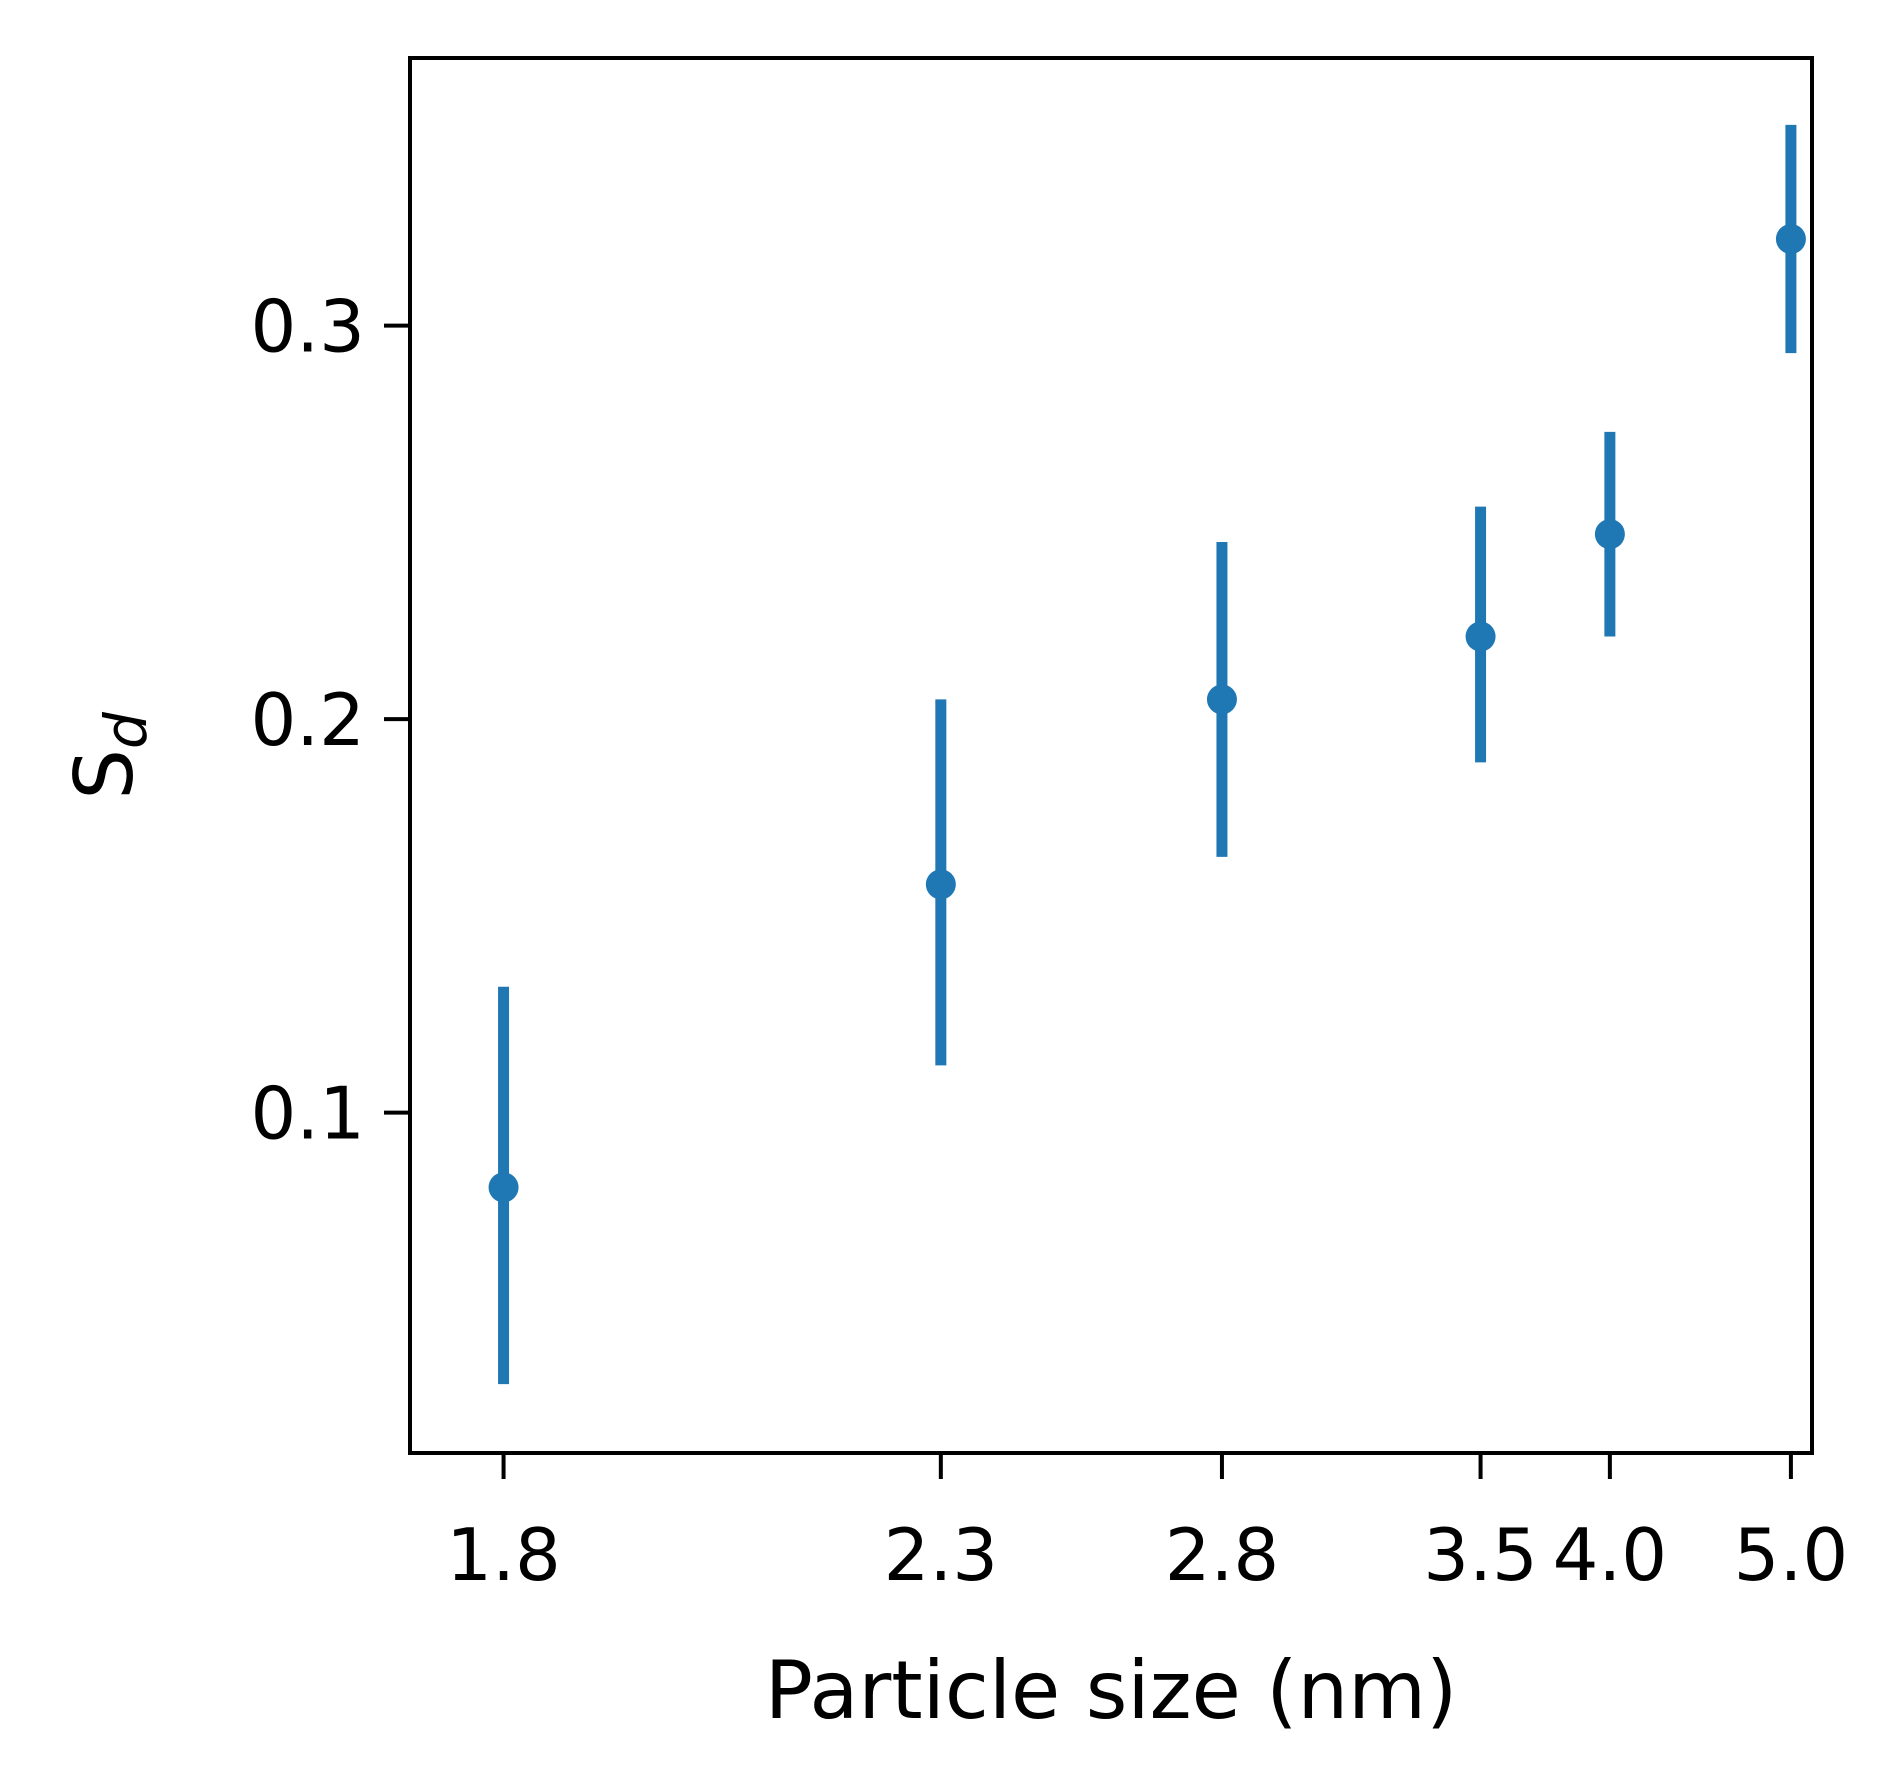 Image resolution: width=1878 pixels, height=1791 pixels. What do you see at coordinates (1610, 1555) in the screenshot?
I see `x-tick-label: 4.0` at bounding box center [1610, 1555].